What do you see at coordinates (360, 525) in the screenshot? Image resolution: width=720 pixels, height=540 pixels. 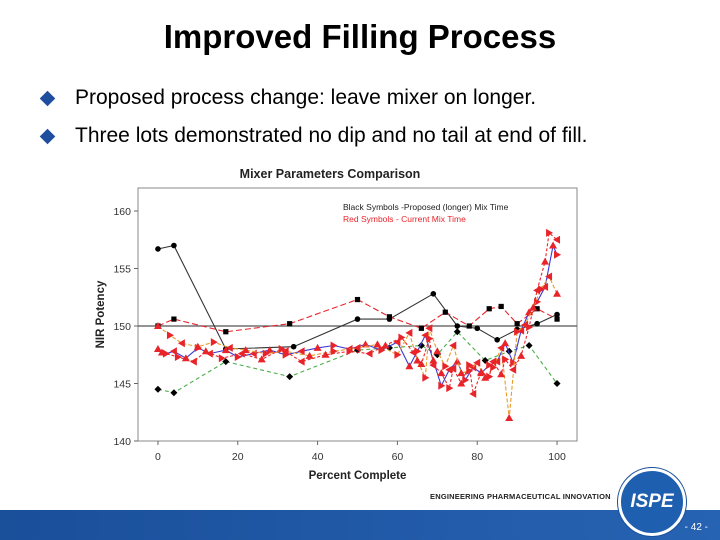 I see `footer-bar` at bounding box center [360, 525].